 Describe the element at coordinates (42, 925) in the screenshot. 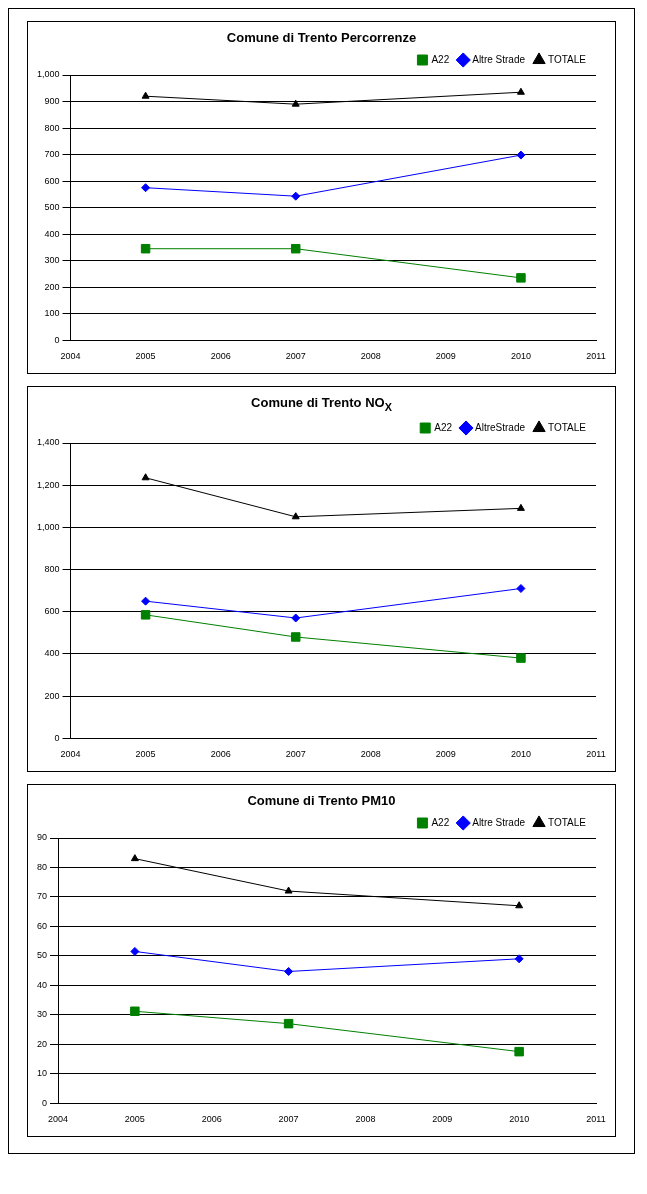

I see `y-tick-label: 60` at that location.